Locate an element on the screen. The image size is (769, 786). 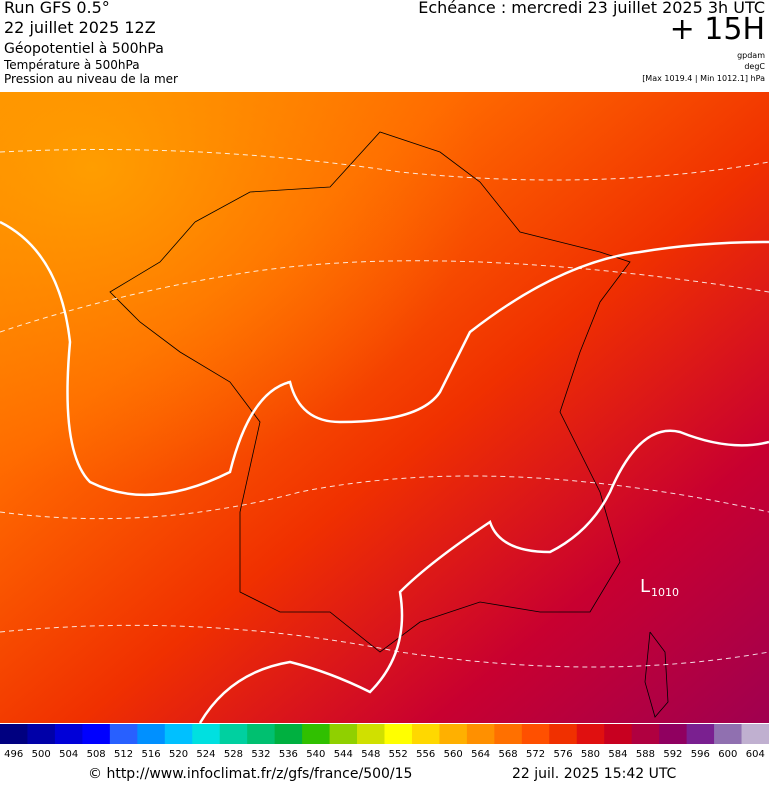
colorbar-label: 564 is located at coordinates (480, 754).